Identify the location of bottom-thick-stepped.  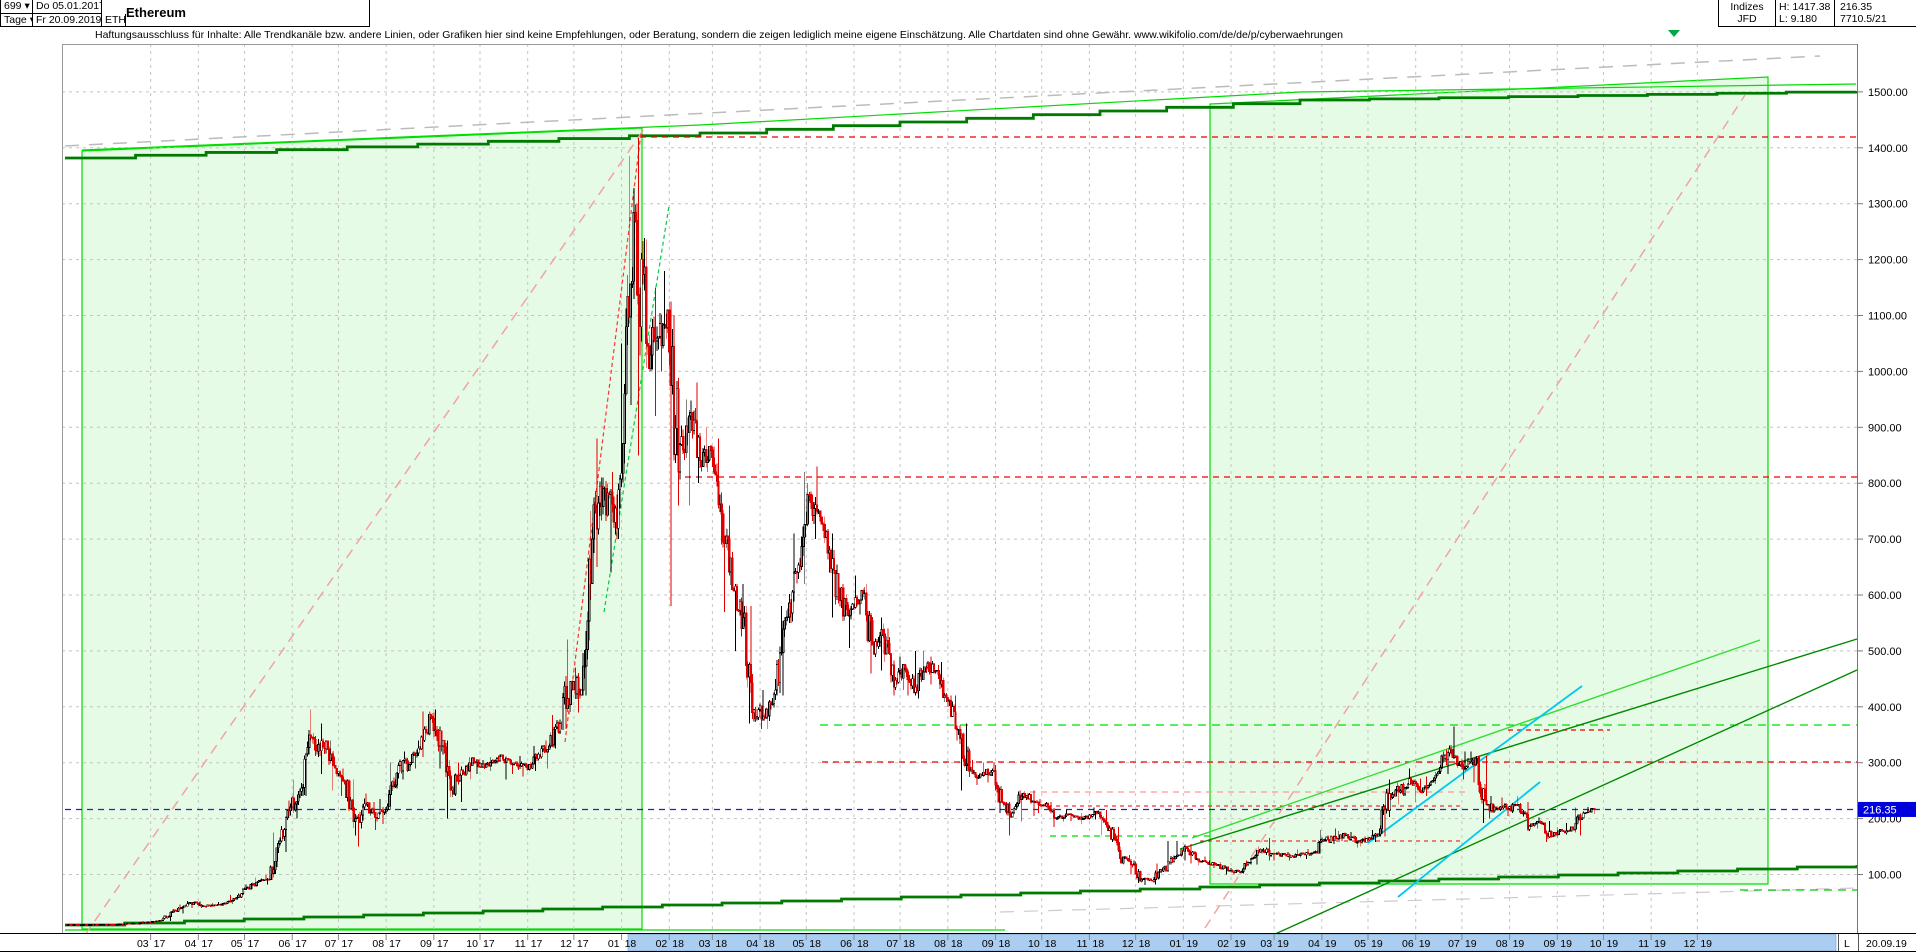
(962, 896).